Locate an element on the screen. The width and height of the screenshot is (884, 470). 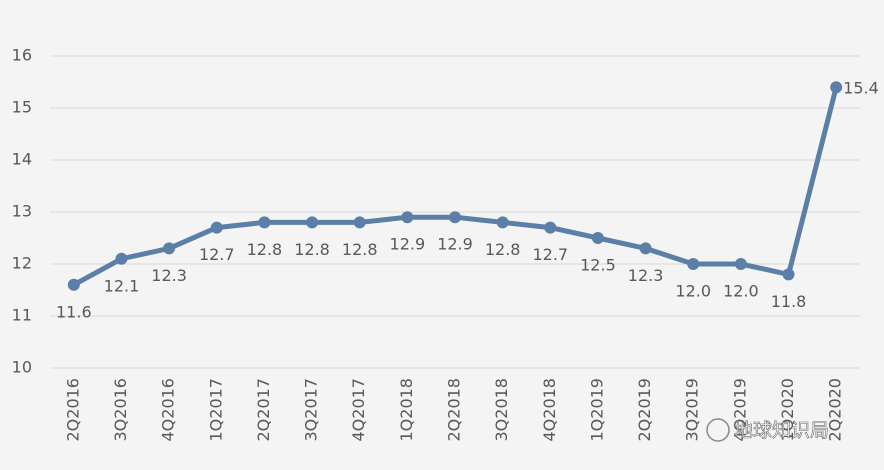
x-tick-label: 1Q2020 is located at coordinates (787, 410).